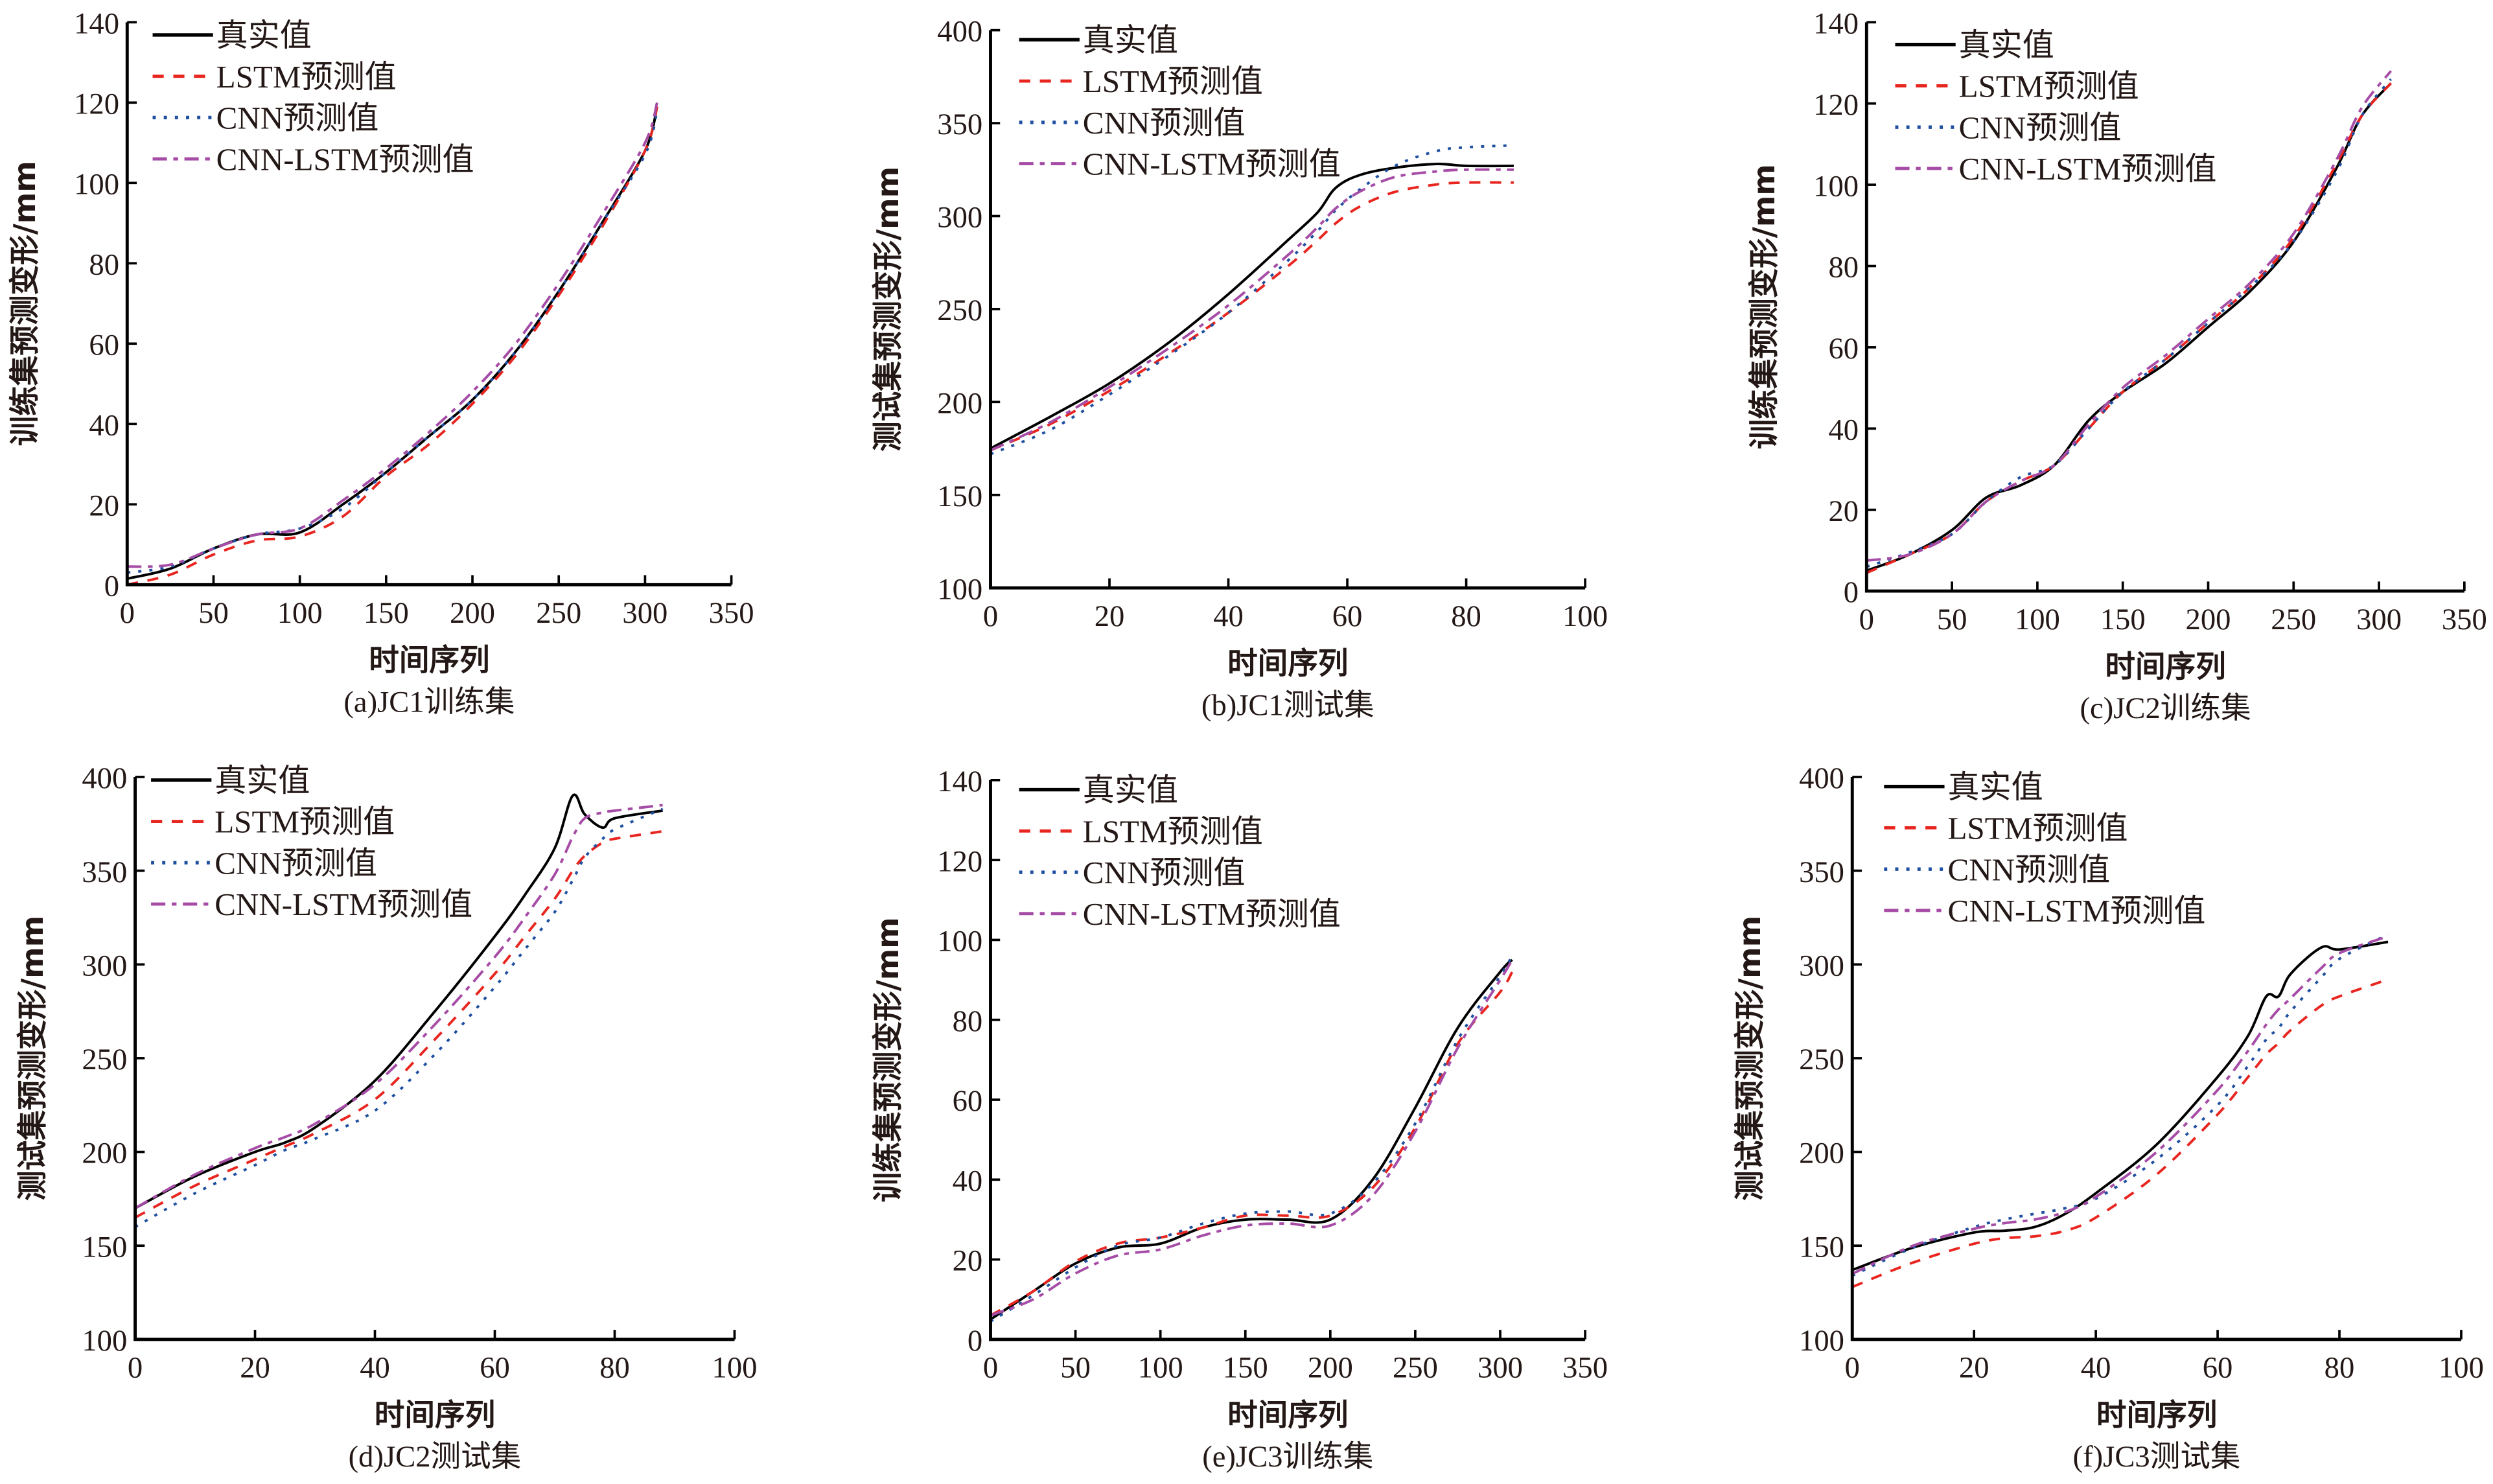 Image resolution: width=2493 pixels, height=1484 pixels. Describe the element at coordinates (104, 264) in the screenshot. I see `y-tick-label: 80` at that location.